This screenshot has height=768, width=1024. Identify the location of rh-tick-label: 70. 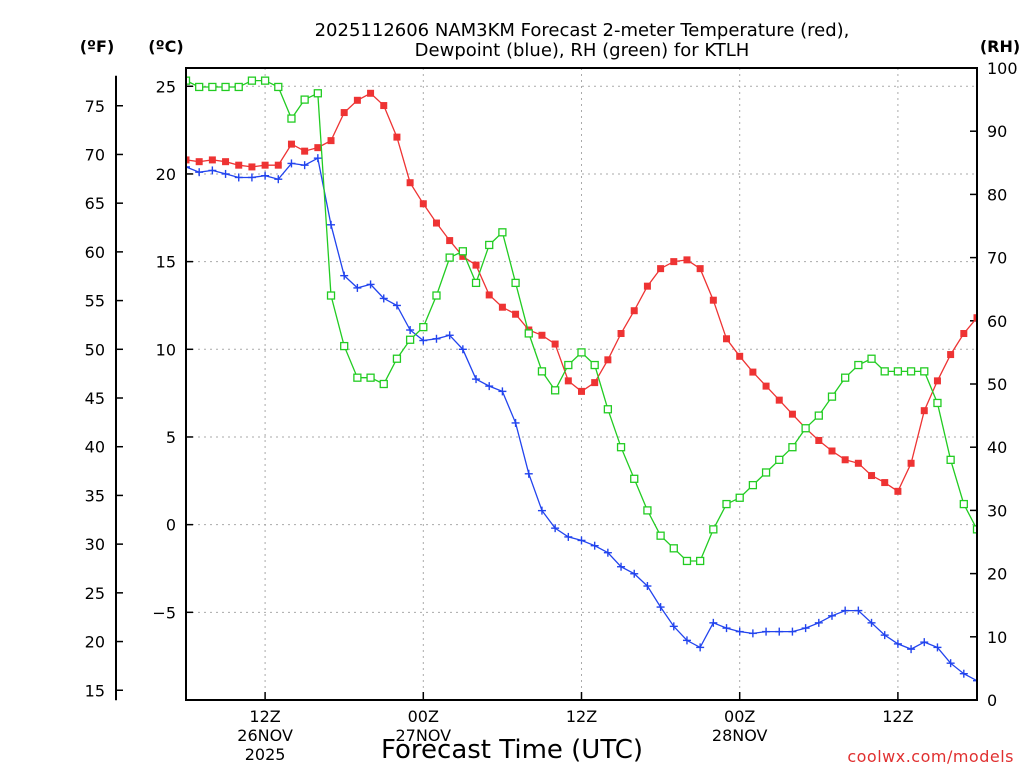
(997, 258).